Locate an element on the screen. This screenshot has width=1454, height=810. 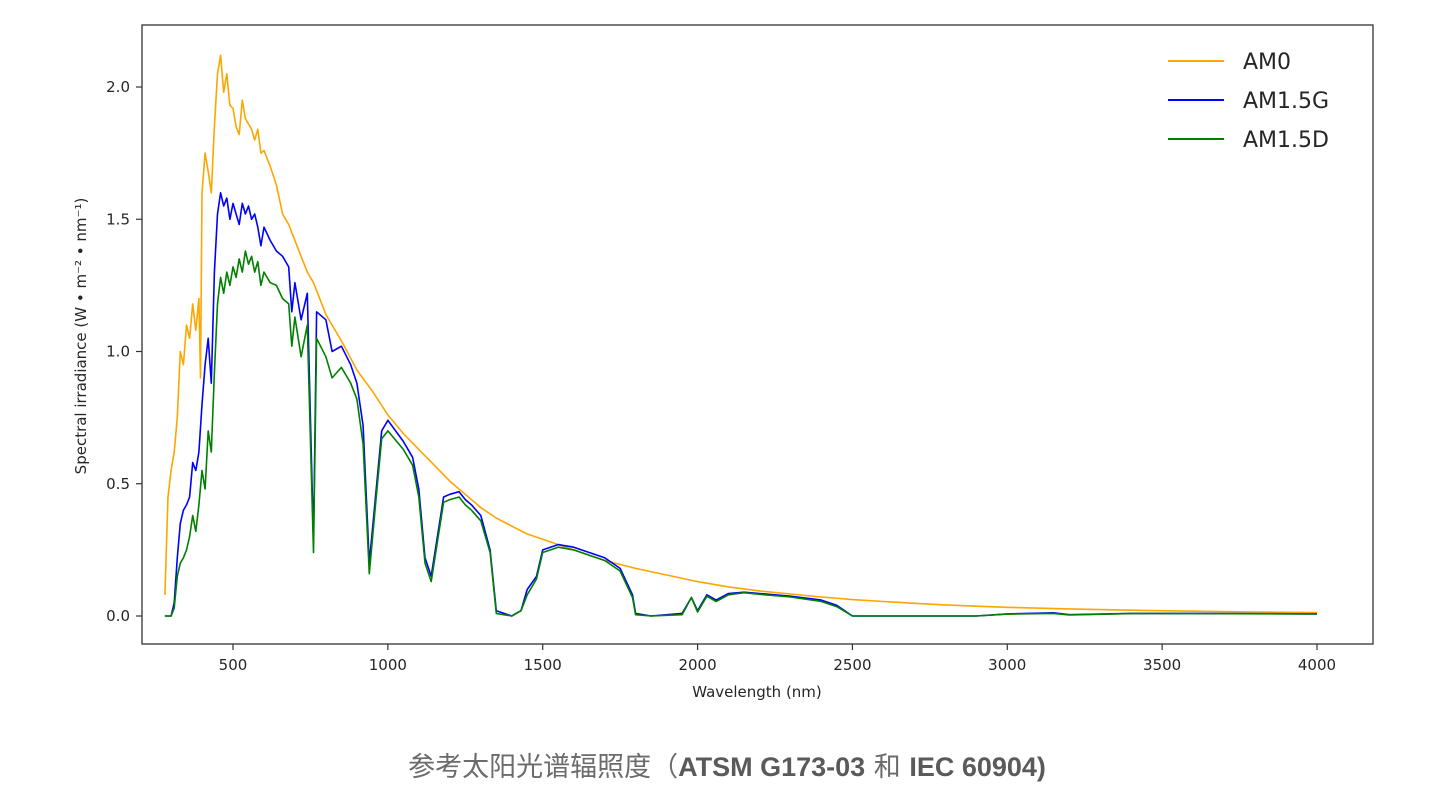
caption-standard-1: ATSM G173-03 is located at coordinates (772, 767).